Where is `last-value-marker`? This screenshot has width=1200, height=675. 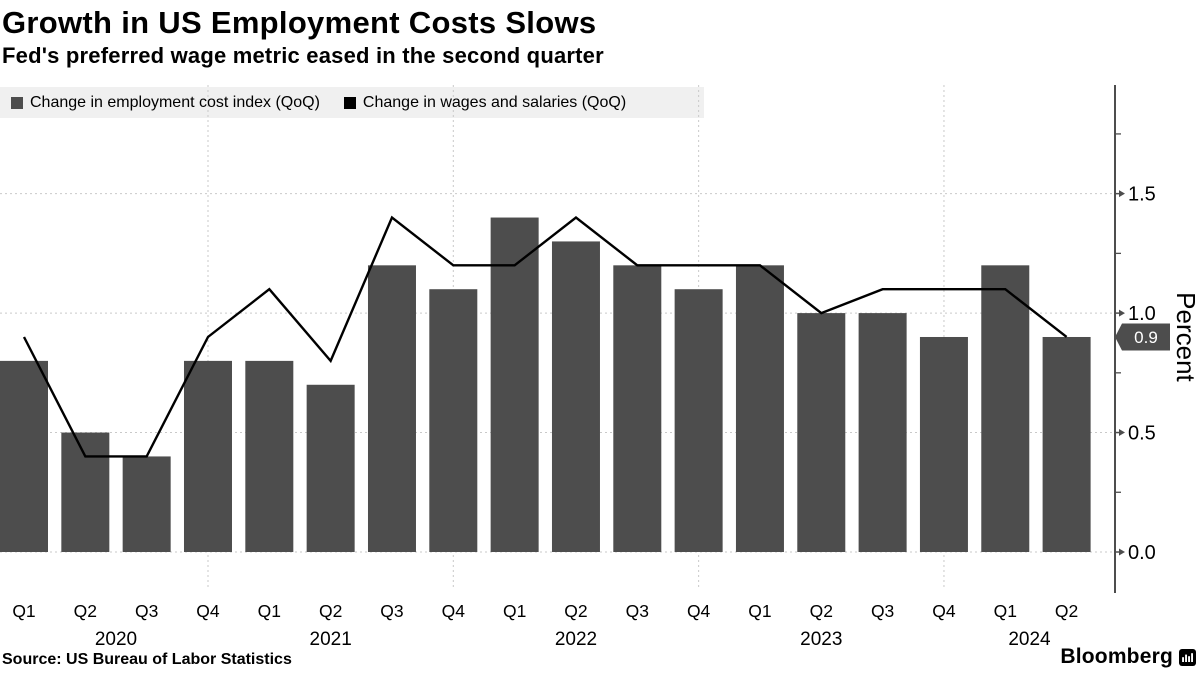
last-value-marker is located at coordinates (1142, 337).